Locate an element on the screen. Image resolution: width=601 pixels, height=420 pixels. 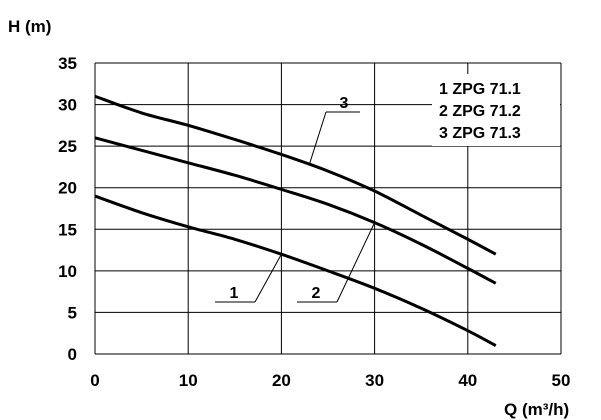
y-tick-label: 15 is located at coordinates (67, 229).